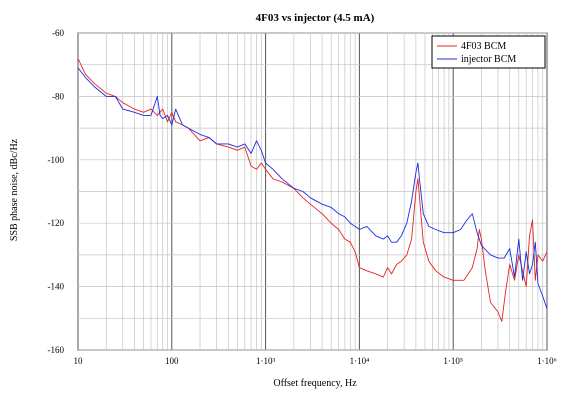 The height and width of the screenshot is (397, 563). What do you see at coordinates (79, 361) in the screenshot?
I see `x-tick-label: 10` at bounding box center [79, 361].